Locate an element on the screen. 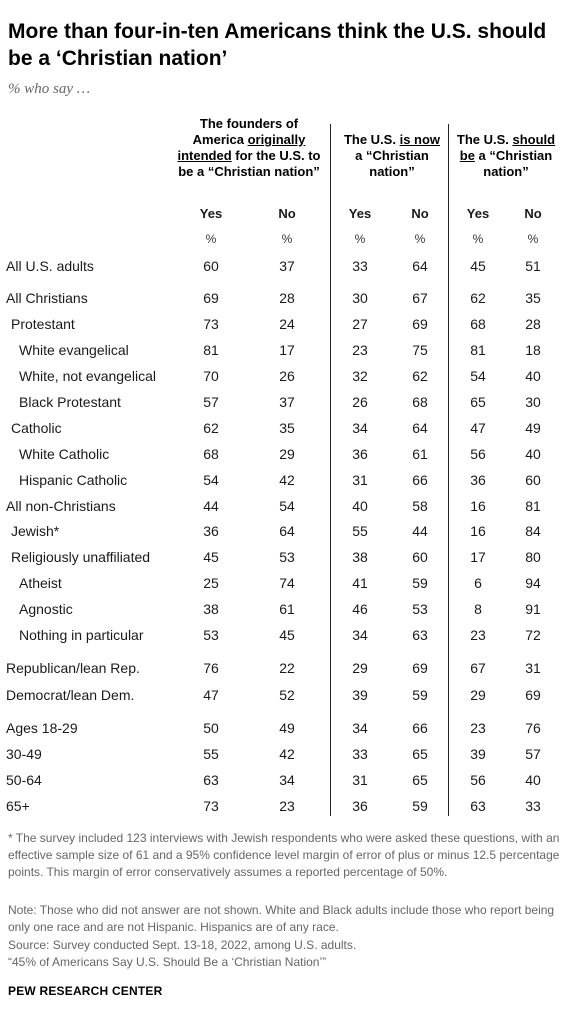 The image size is (568, 1023). table-cell: 67 is located at coordinates (478, 668).